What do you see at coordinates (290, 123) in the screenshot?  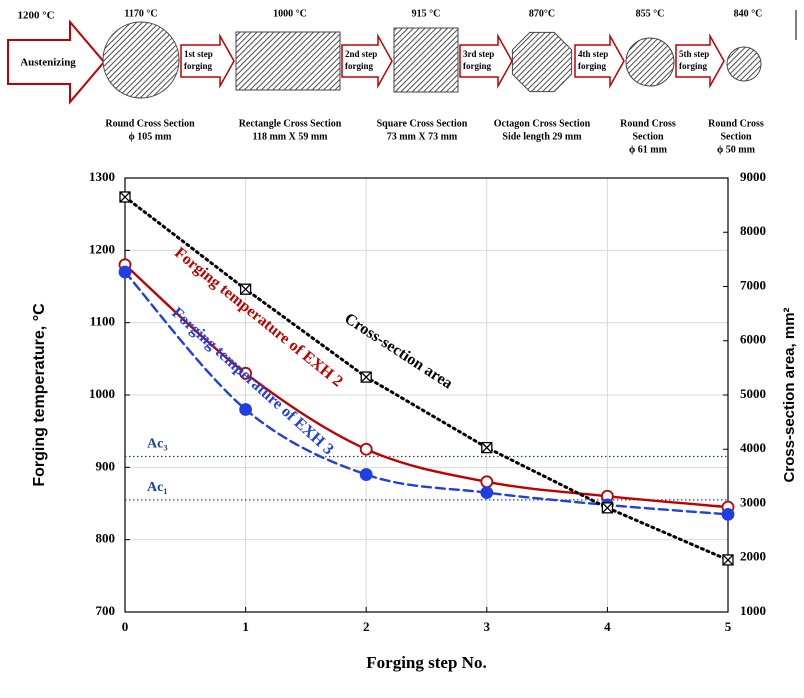 I see `stage-label: Rectangle Cross Section` at bounding box center [290, 123].